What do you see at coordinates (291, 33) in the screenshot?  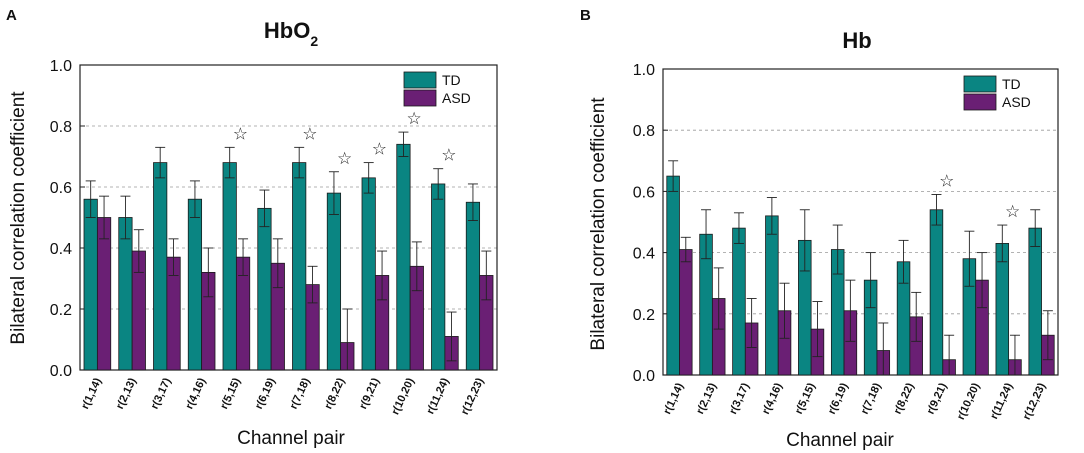 I see `panel-a-title: HbO2` at bounding box center [291, 33].